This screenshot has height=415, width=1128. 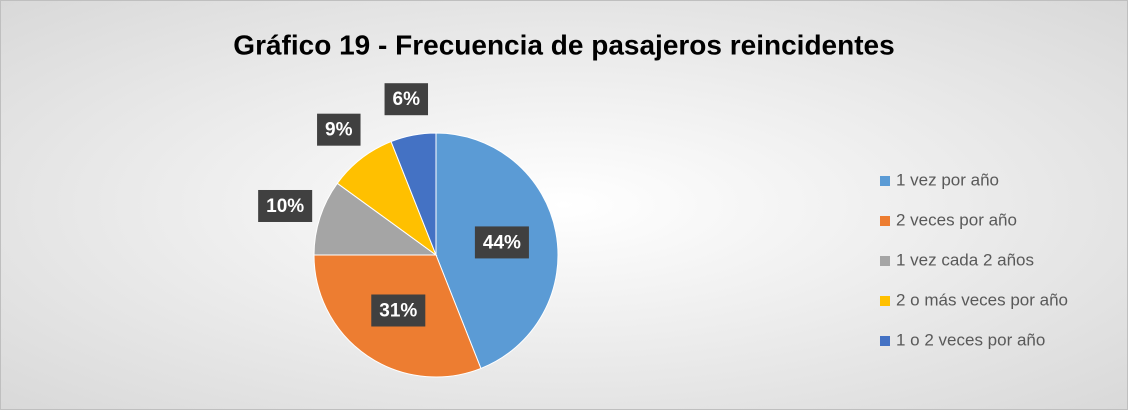 What do you see at coordinates (970, 339) in the screenshot?
I see `legend-label: 1 o 2 veces por año` at bounding box center [970, 339].